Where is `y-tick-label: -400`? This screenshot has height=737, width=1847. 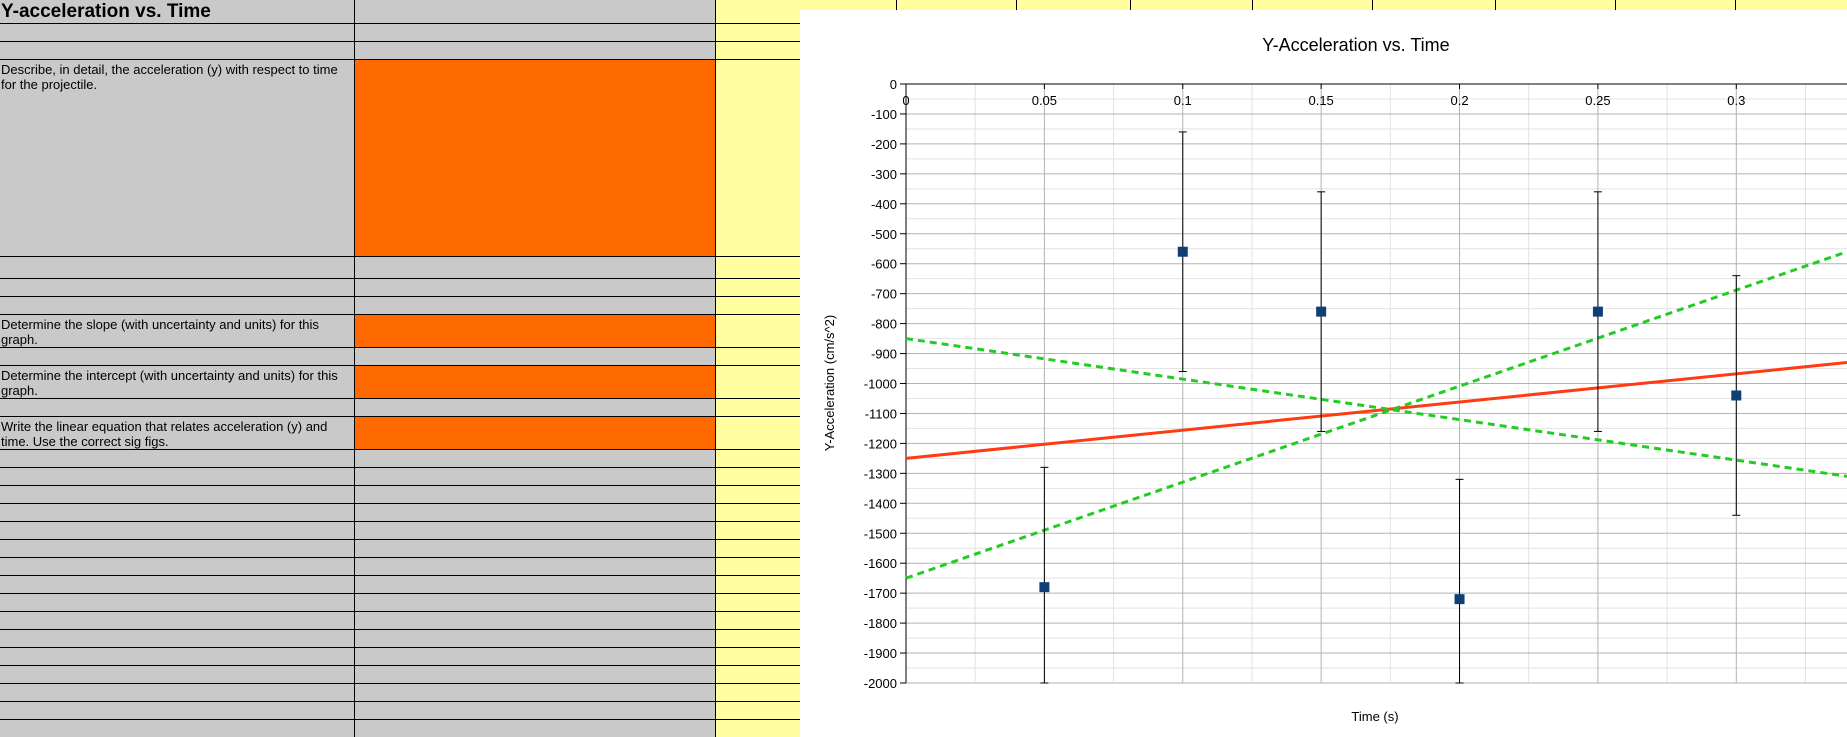
y-tick-label: -400 is located at coordinates (884, 204).